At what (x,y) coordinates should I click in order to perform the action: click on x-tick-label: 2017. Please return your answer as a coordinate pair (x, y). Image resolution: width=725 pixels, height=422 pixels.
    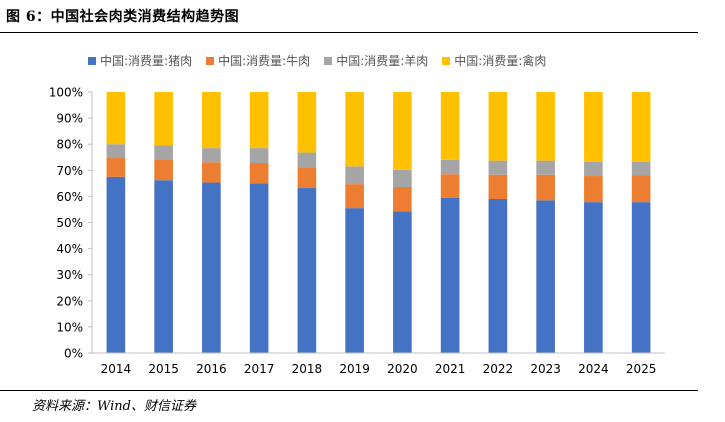
    Looking at the image, I should click on (259, 369).